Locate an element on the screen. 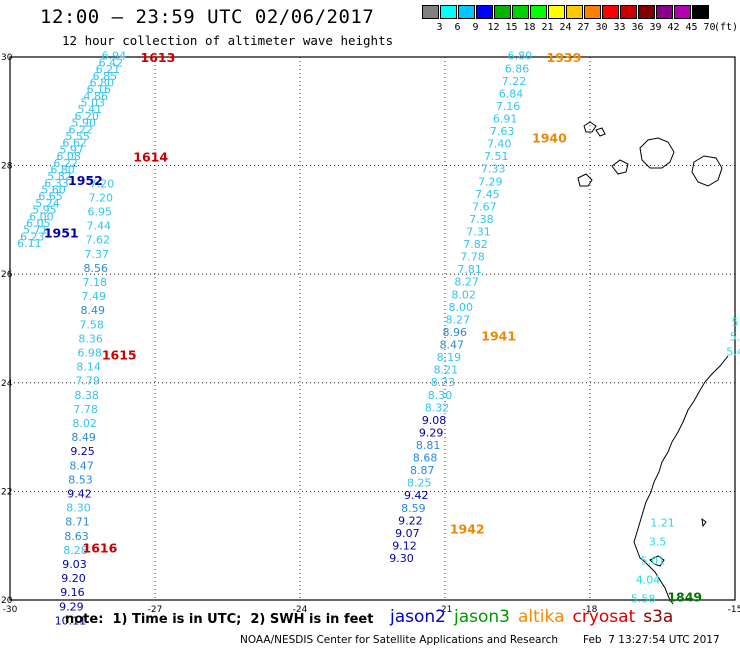  wave-height-value: 6.00 is located at coordinates (41, 216).